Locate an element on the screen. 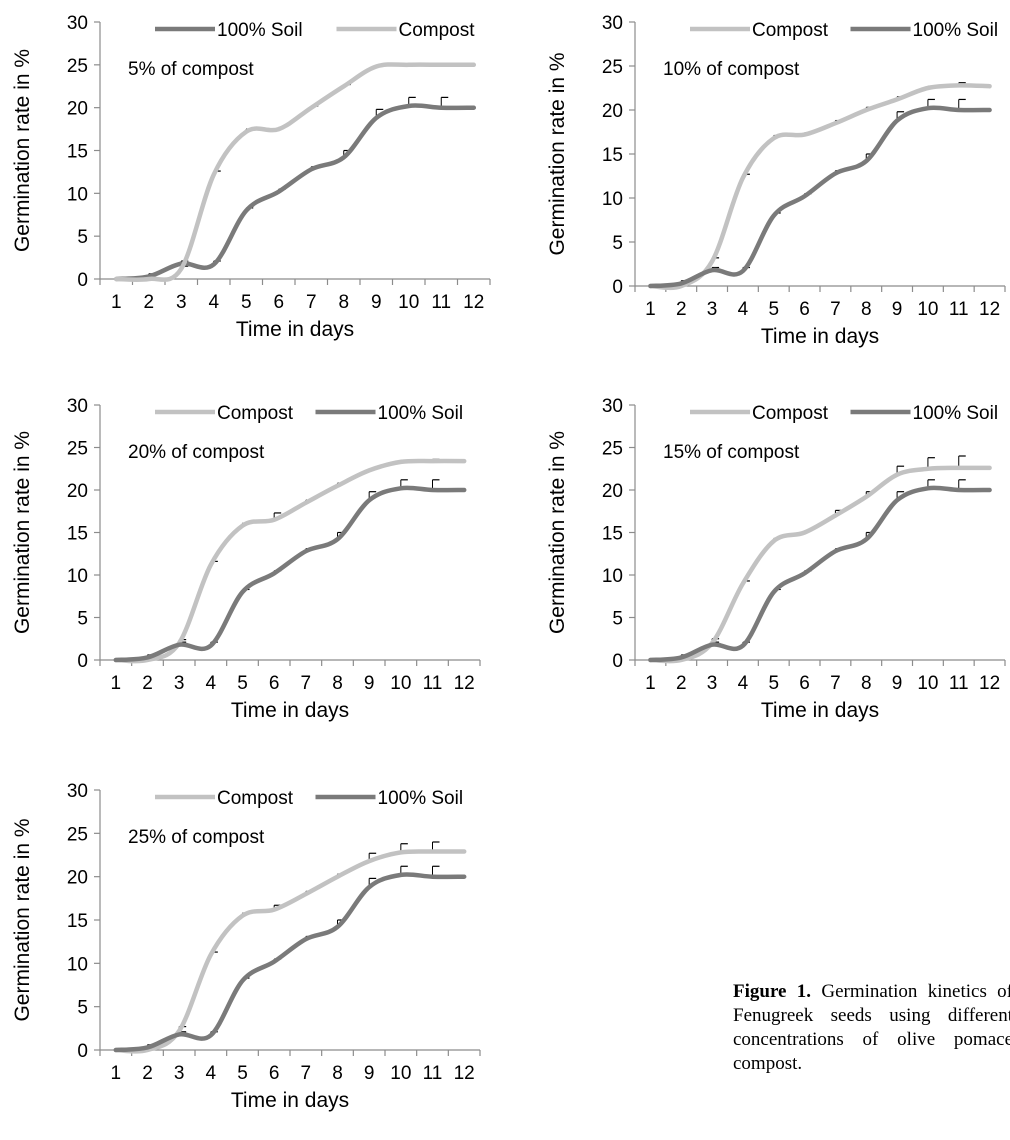 Image resolution: width=1010 pixels, height=1140 pixels. series-line-compost is located at coordinates (820, 187).